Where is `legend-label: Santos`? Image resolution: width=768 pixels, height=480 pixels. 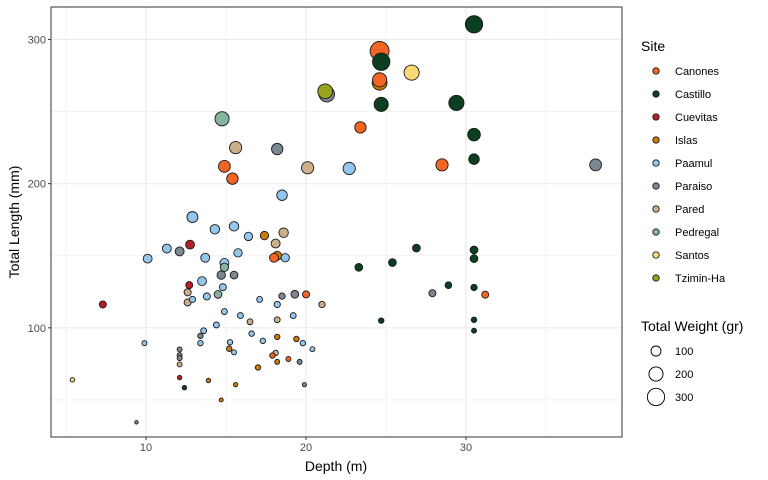
legend-label: Santos is located at coordinates (692, 256).